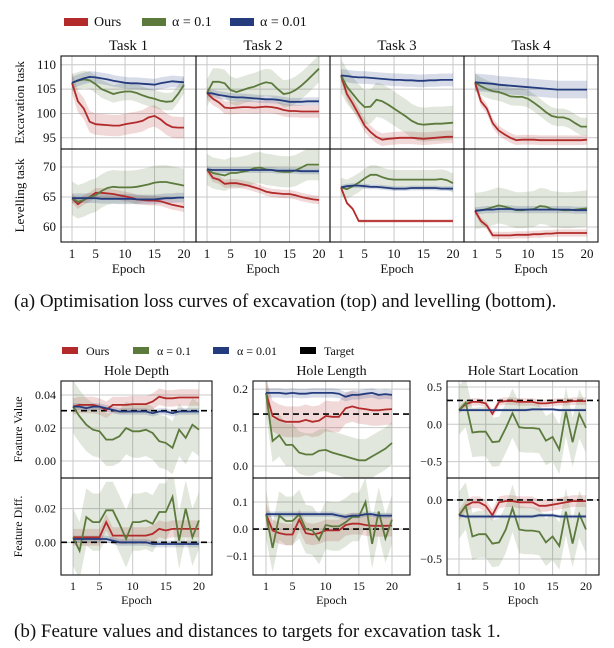 The image size is (614, 648). Describe the element at coordinates (19, 102) in the screenshot. I see `y-axis-label: Excavation task` at that location.